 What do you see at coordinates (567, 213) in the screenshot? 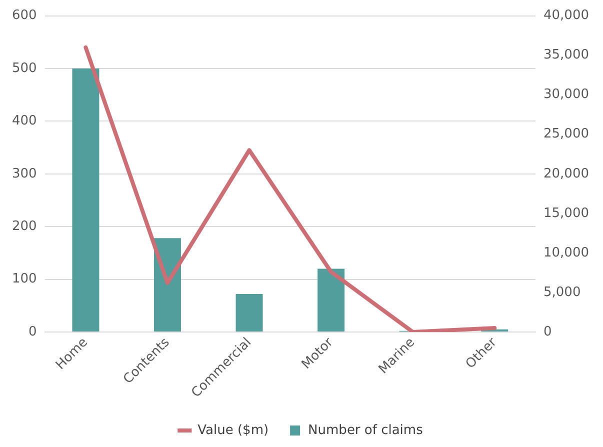
I see `y2-tick-label: 15,000` at bounding box center [567, 213].